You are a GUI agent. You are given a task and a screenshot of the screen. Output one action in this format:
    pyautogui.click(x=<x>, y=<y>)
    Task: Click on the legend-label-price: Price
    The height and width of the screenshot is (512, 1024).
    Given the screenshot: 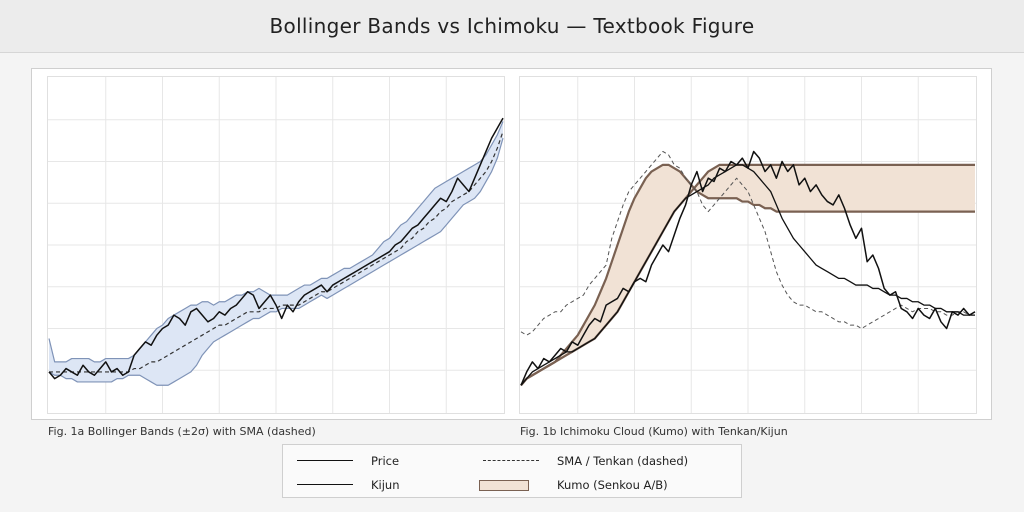 What is the action you would take?
    pyautogui.click(x=385, y=461)
    